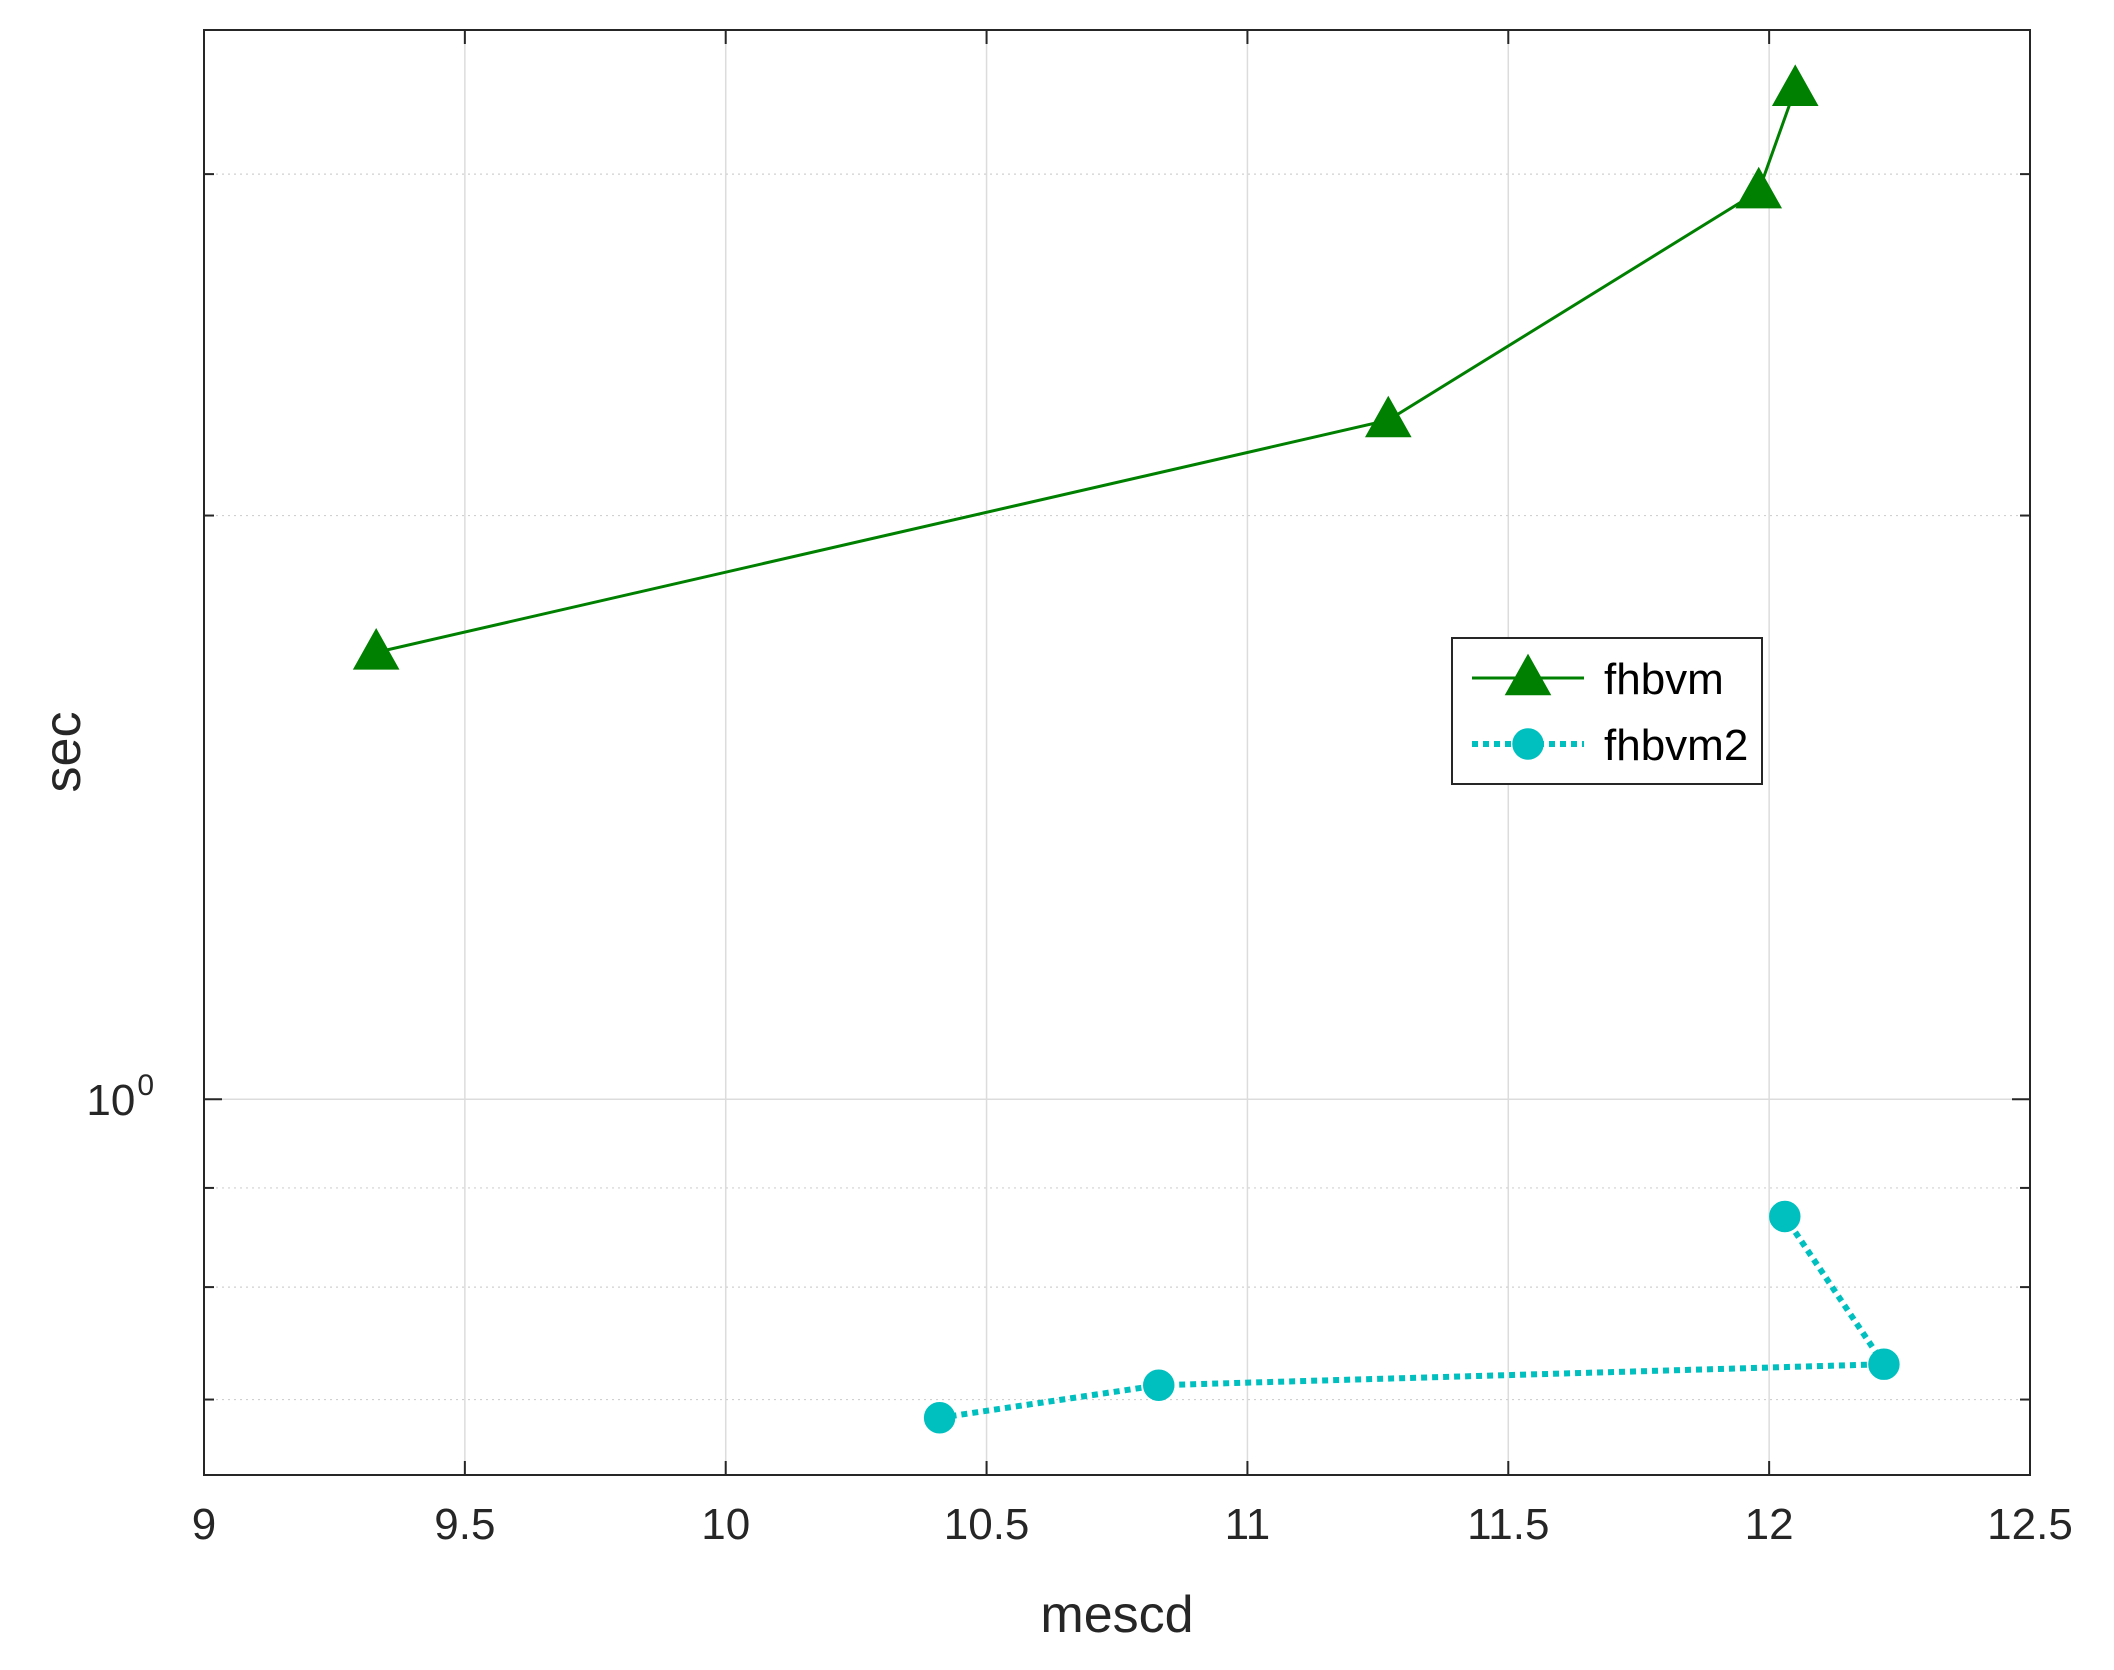  I want to click on x-tick-label: 11, so click(1248, 1524).